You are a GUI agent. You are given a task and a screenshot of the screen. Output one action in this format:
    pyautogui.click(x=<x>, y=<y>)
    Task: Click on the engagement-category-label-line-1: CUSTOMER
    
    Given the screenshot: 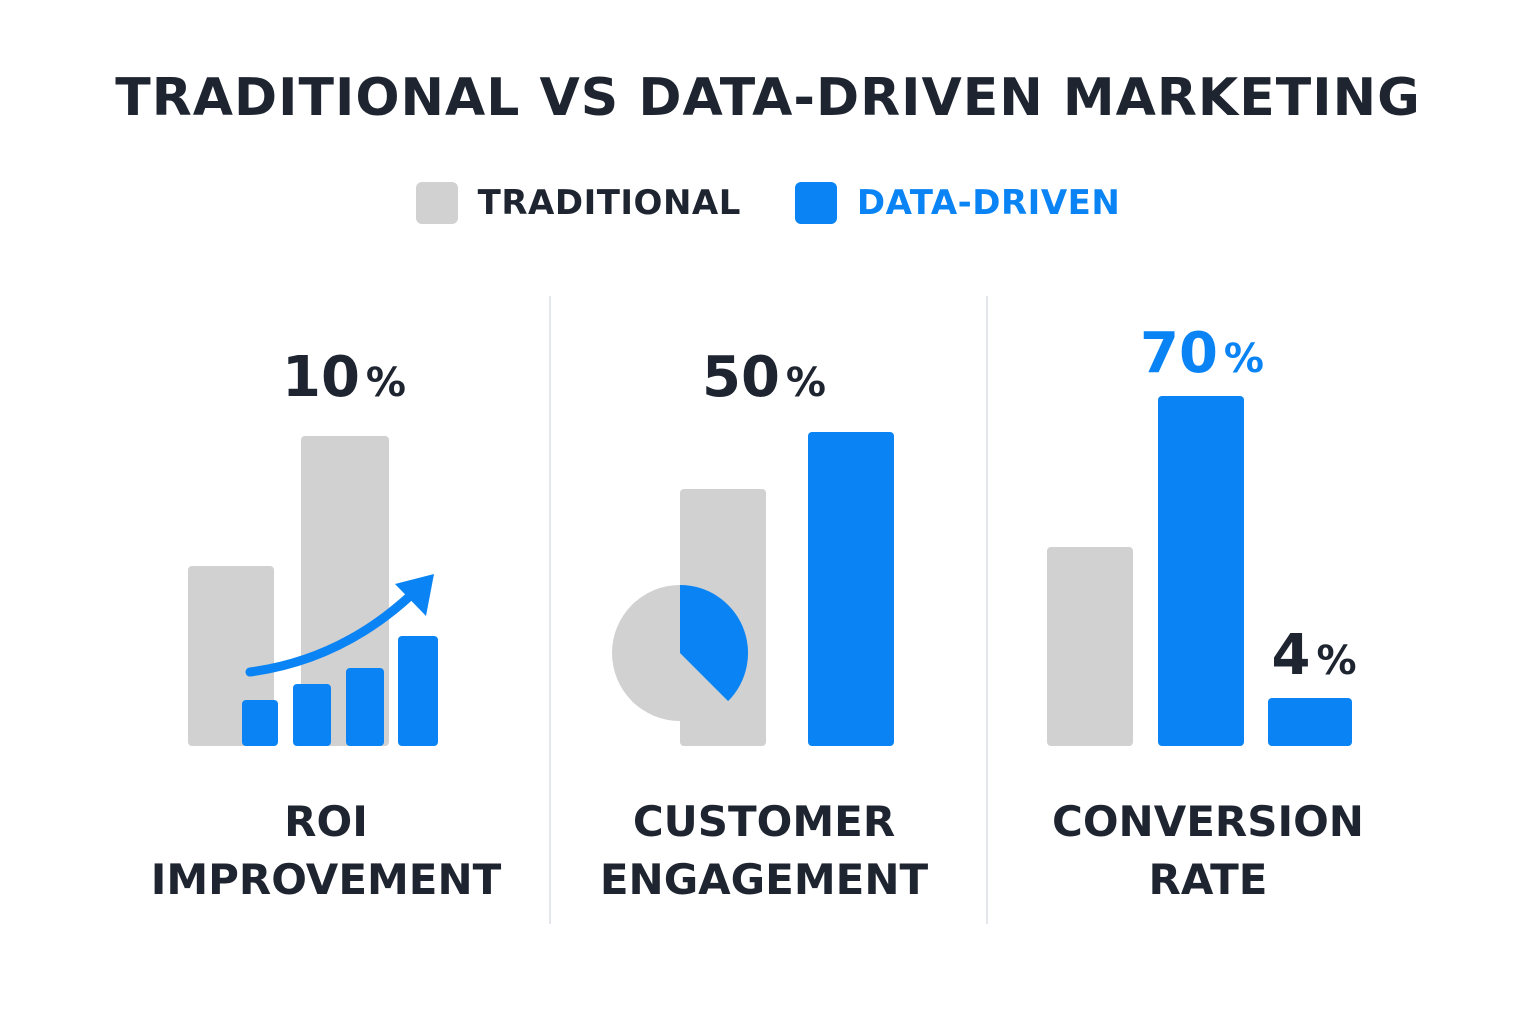 What is the action you would take?
    pyautogui.click(x=764, y=821)
    